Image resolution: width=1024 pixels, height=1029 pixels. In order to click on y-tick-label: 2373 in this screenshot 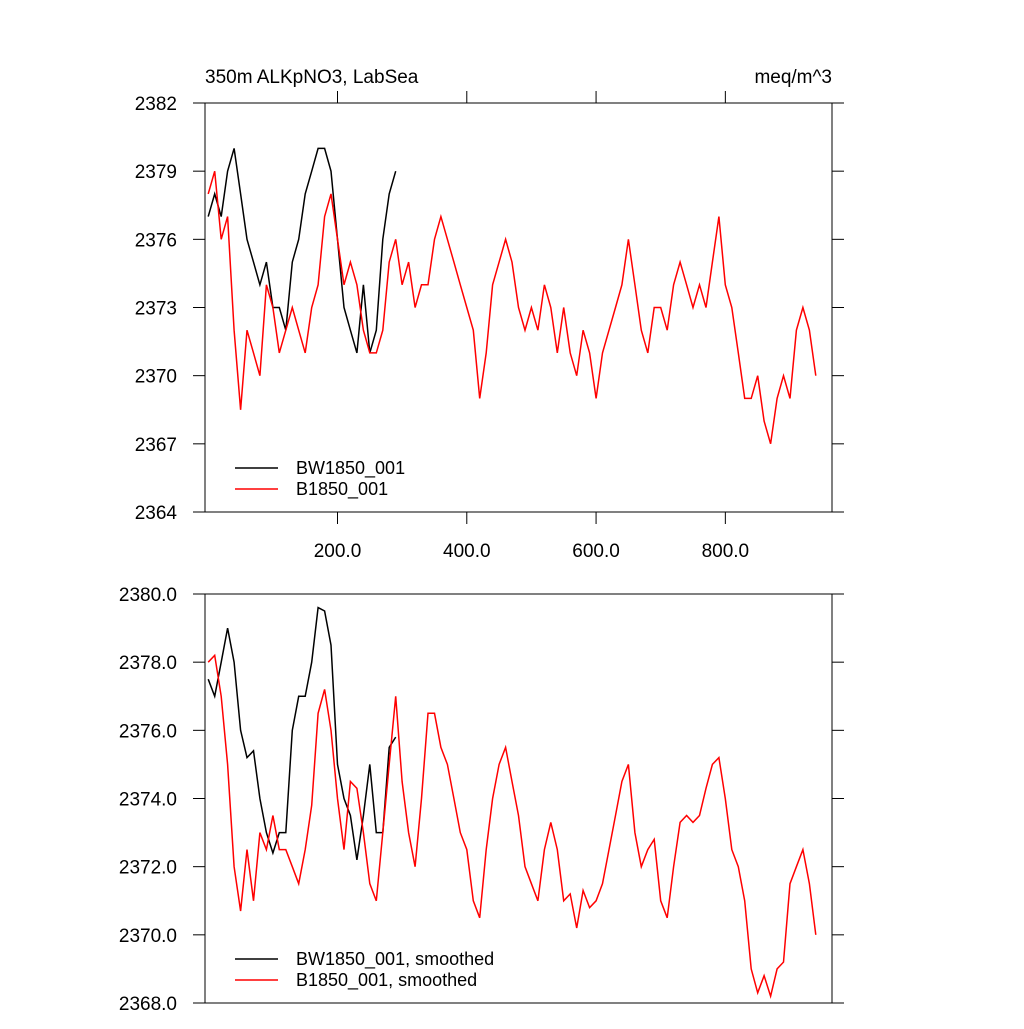, I will do `click(156, 309)`.